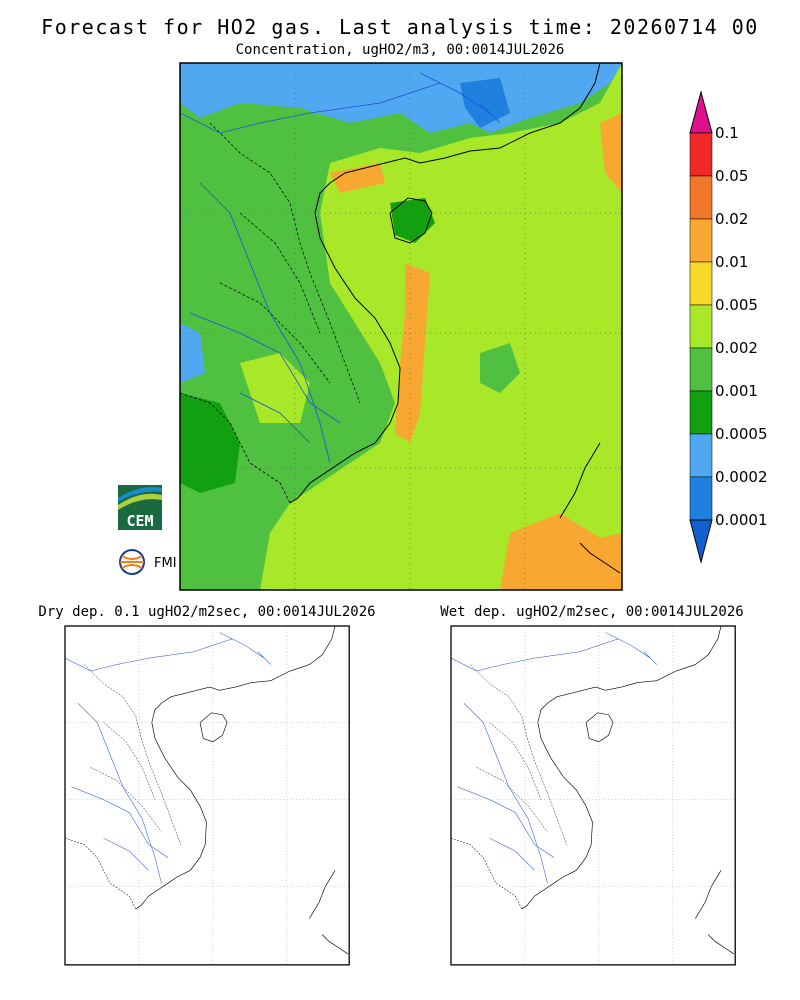  Describe the element at coordinates (140, 507) in the screenshot. I see `cem-logo: CEM` at that location.